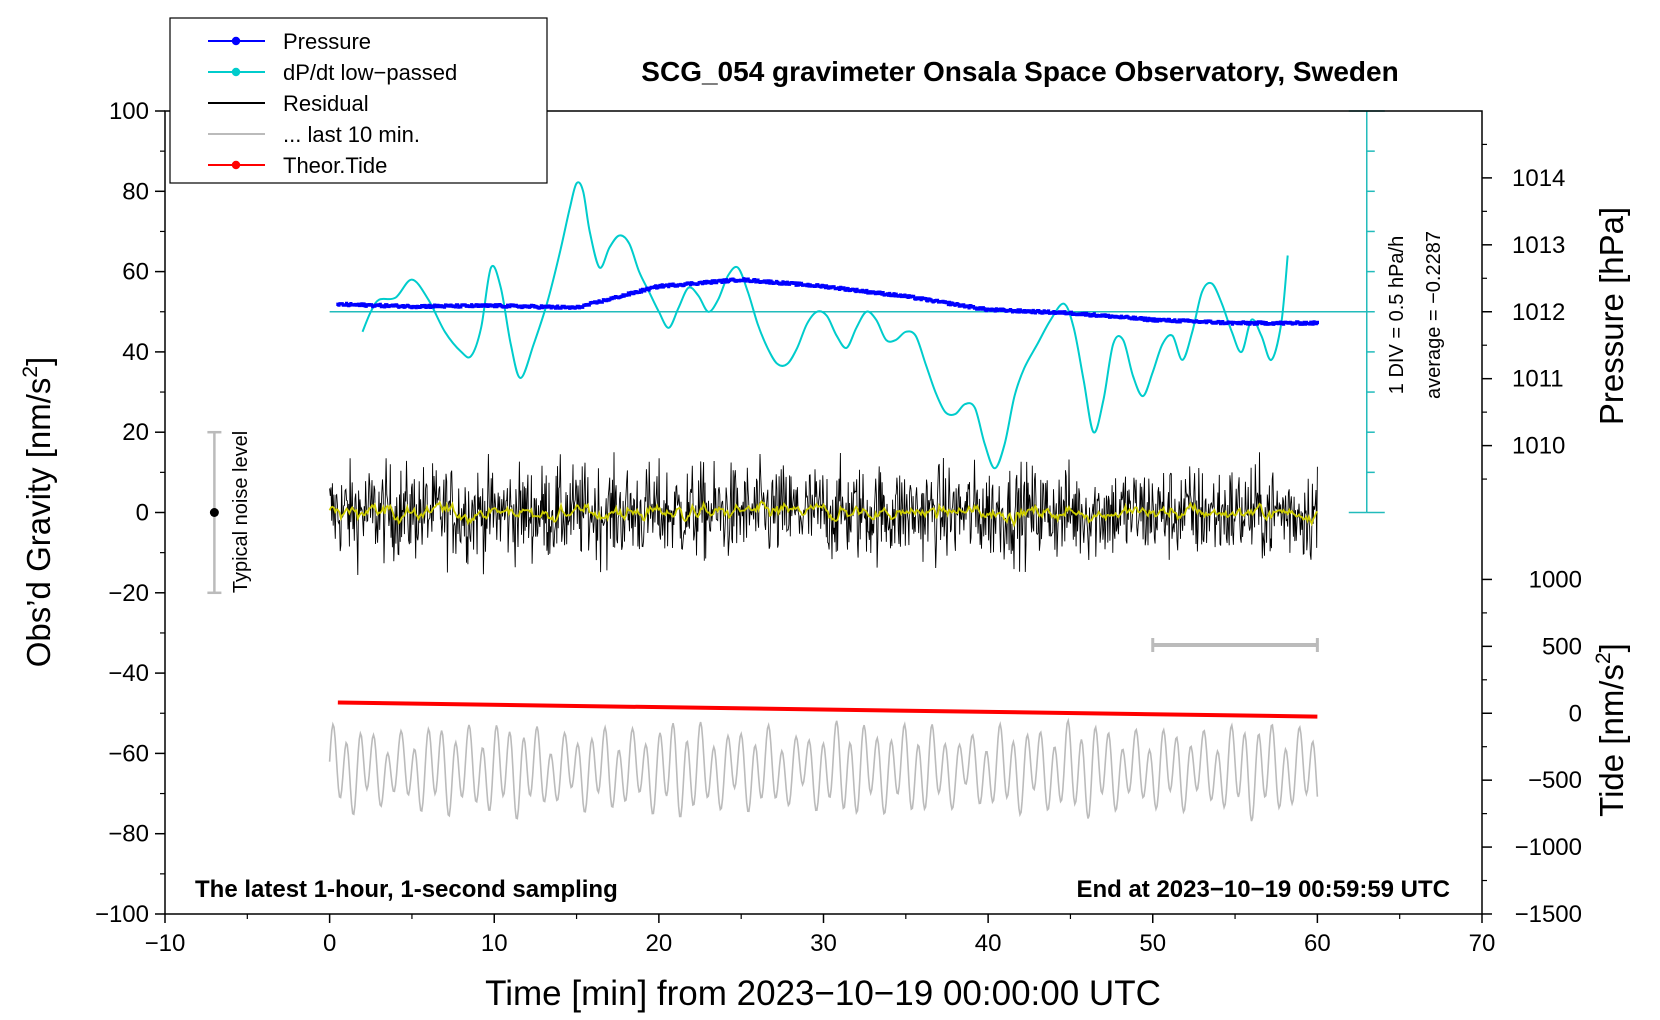 This screenshot has height=1020, width=1660. I want to click on pressure-tick-label: 1013, so click(1538, 245).